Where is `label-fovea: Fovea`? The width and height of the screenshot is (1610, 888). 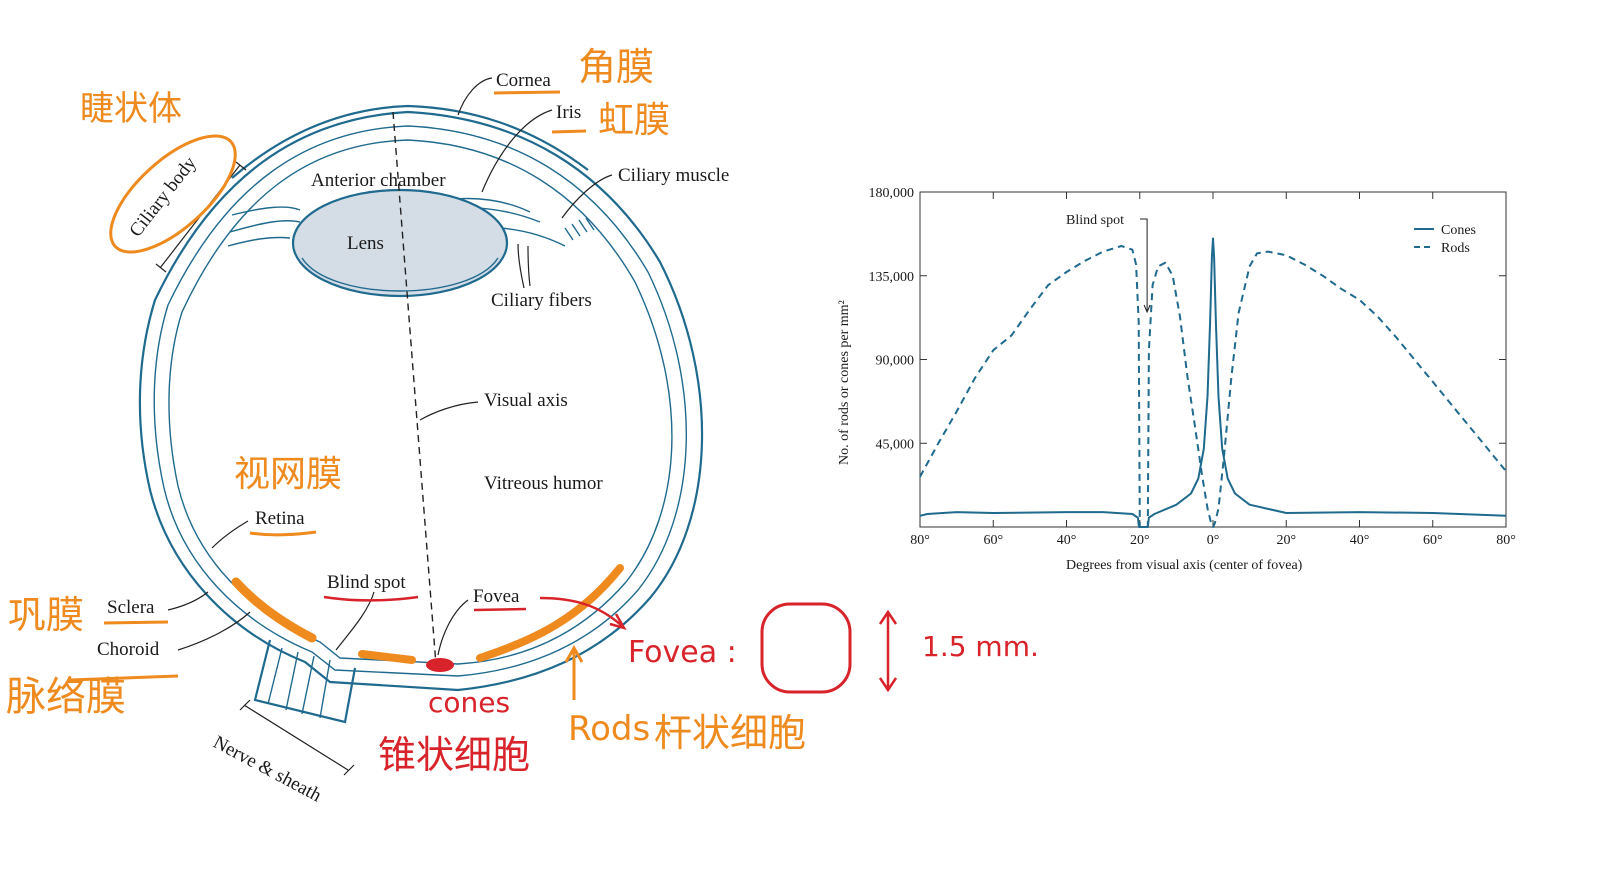 label-fovea: Fovea is located at coordinates (496, 596).